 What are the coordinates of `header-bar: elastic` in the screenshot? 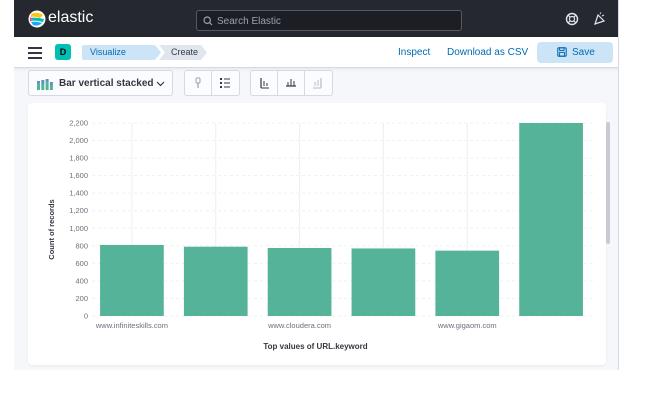 It's located at (316, 18).